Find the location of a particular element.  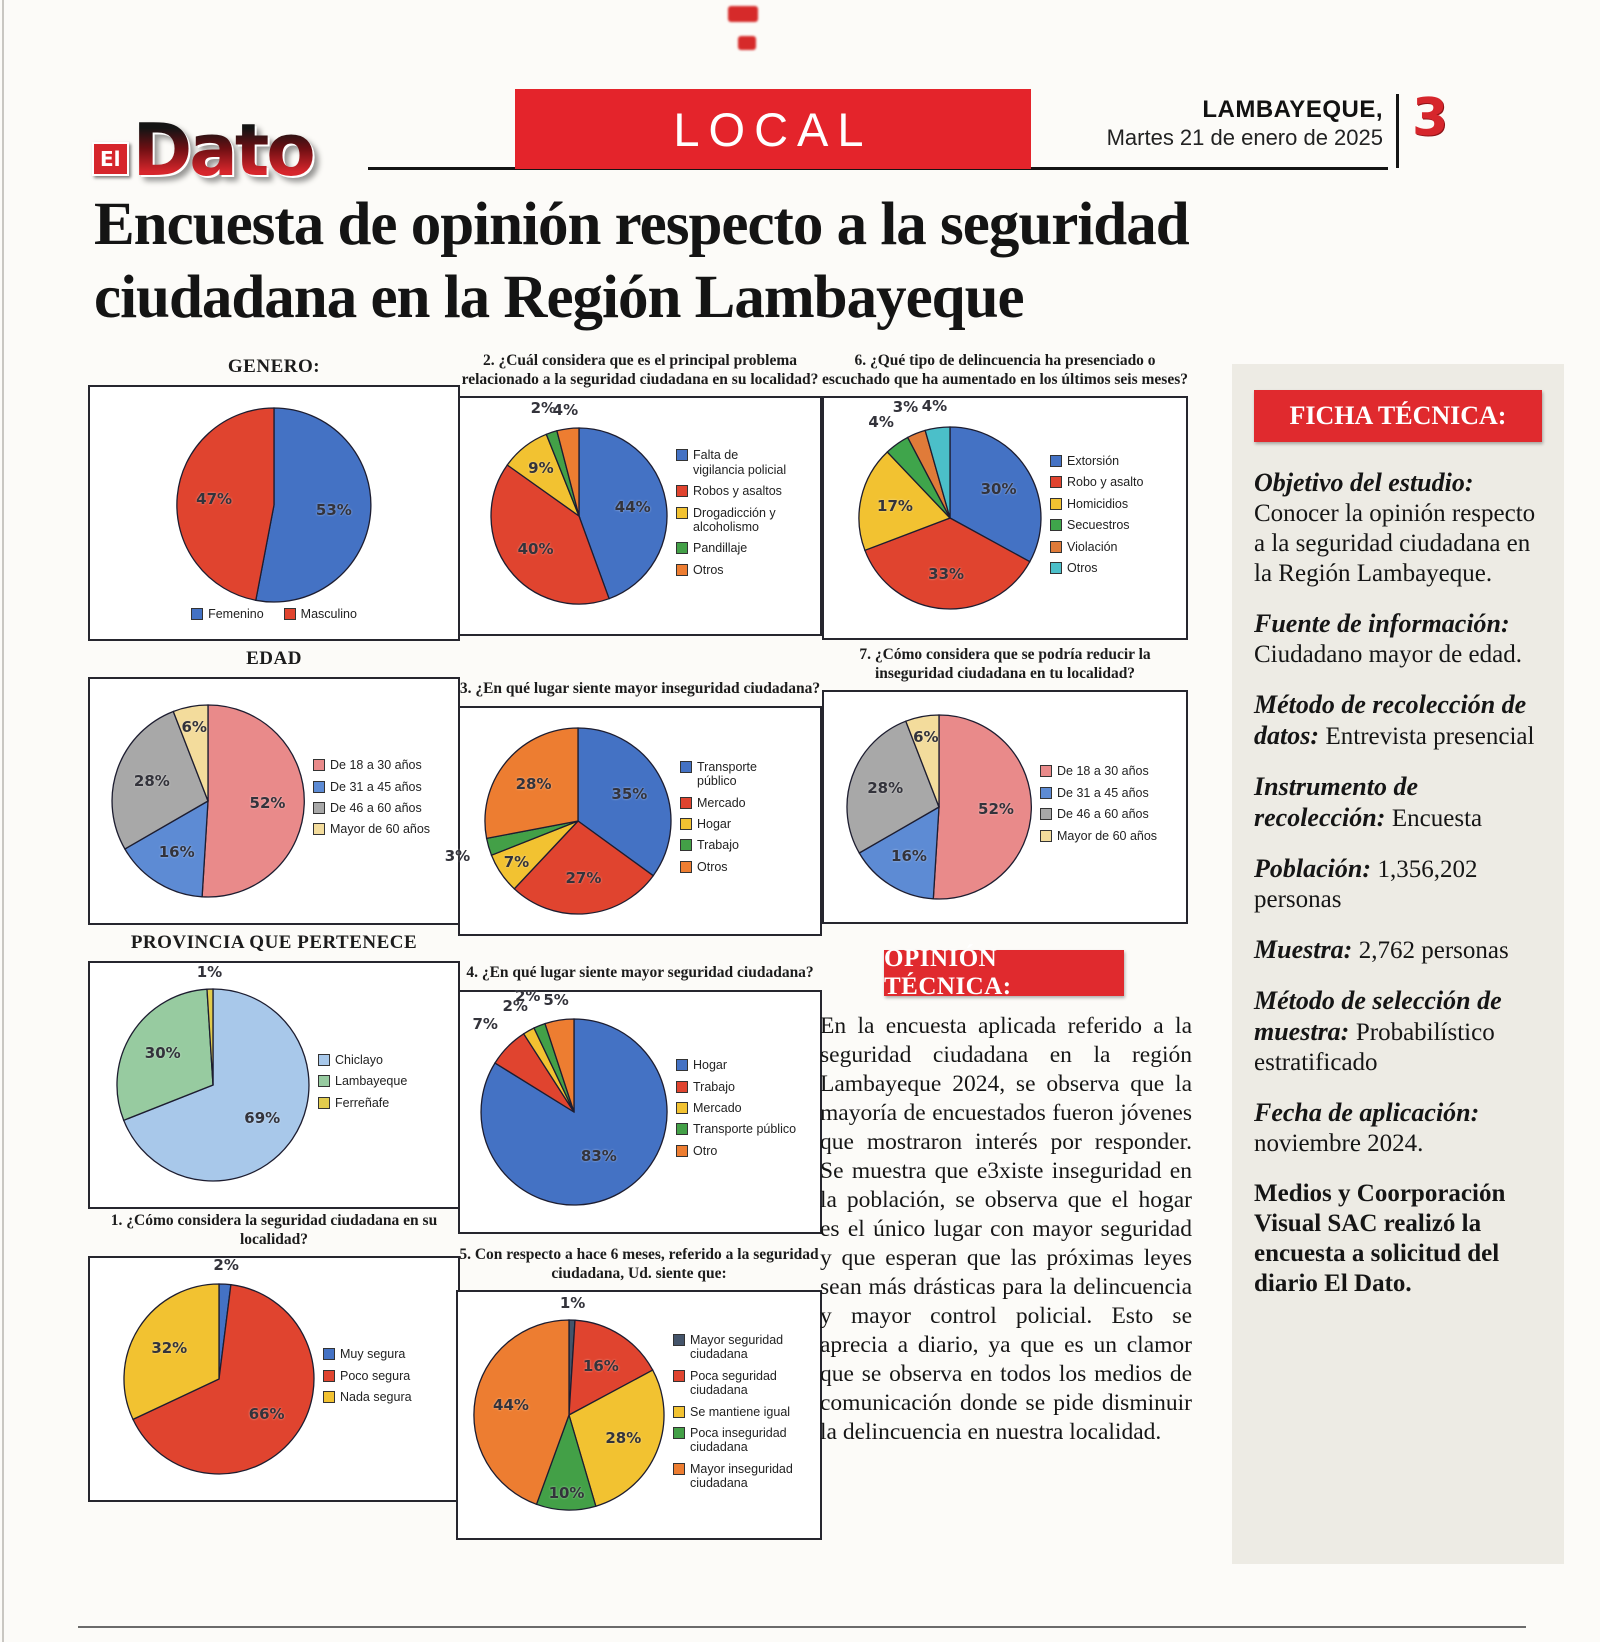

legend-item: Chiclayo is located at coordinates (376, 1060).